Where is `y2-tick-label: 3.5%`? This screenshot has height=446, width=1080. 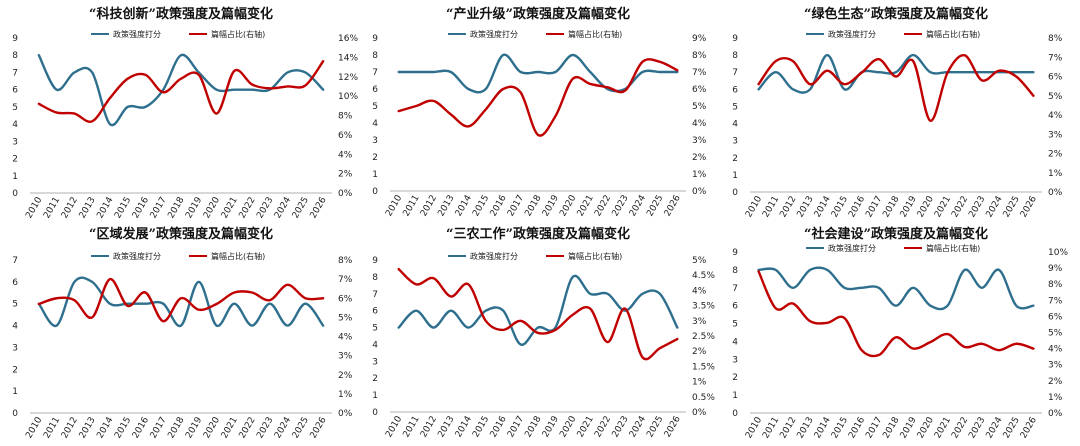 y2-tick-label: 3.5% is located at coordinates (703, 307).